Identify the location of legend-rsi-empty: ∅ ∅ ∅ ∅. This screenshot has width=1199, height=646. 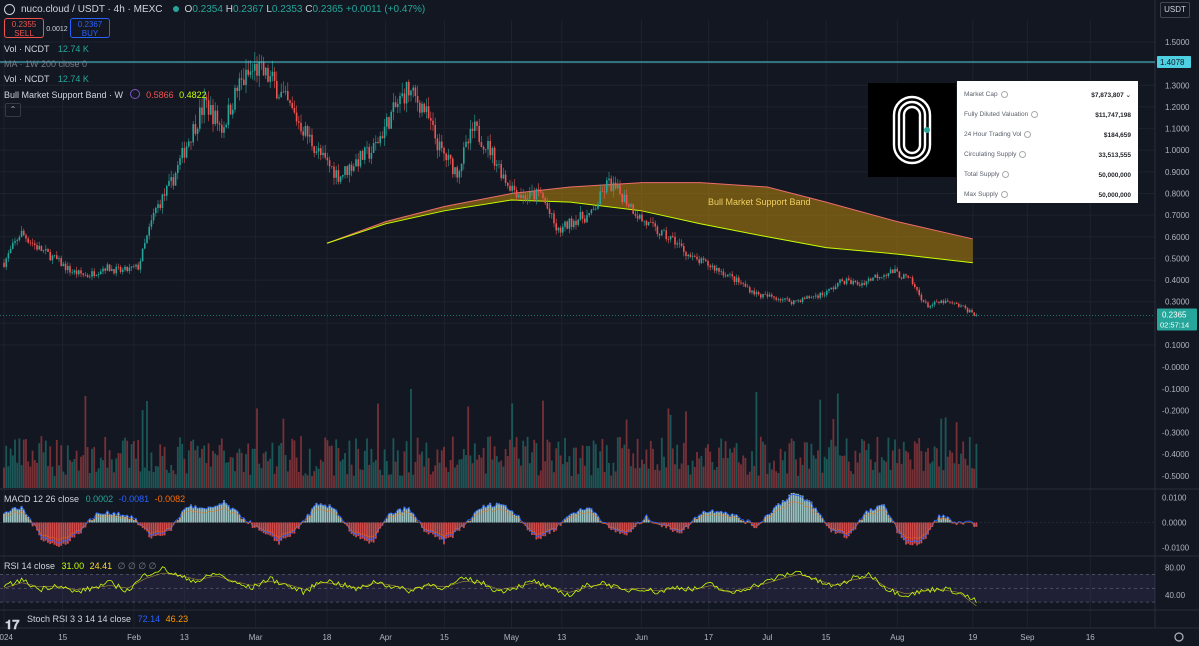
(137, 566).